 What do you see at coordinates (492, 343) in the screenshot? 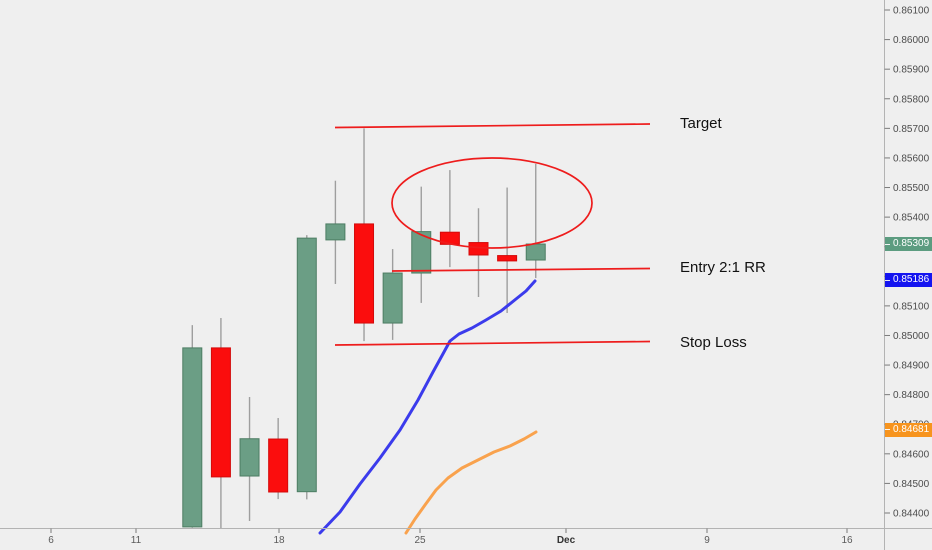
I see `stoploss-line` at bounding box center [492, 343].